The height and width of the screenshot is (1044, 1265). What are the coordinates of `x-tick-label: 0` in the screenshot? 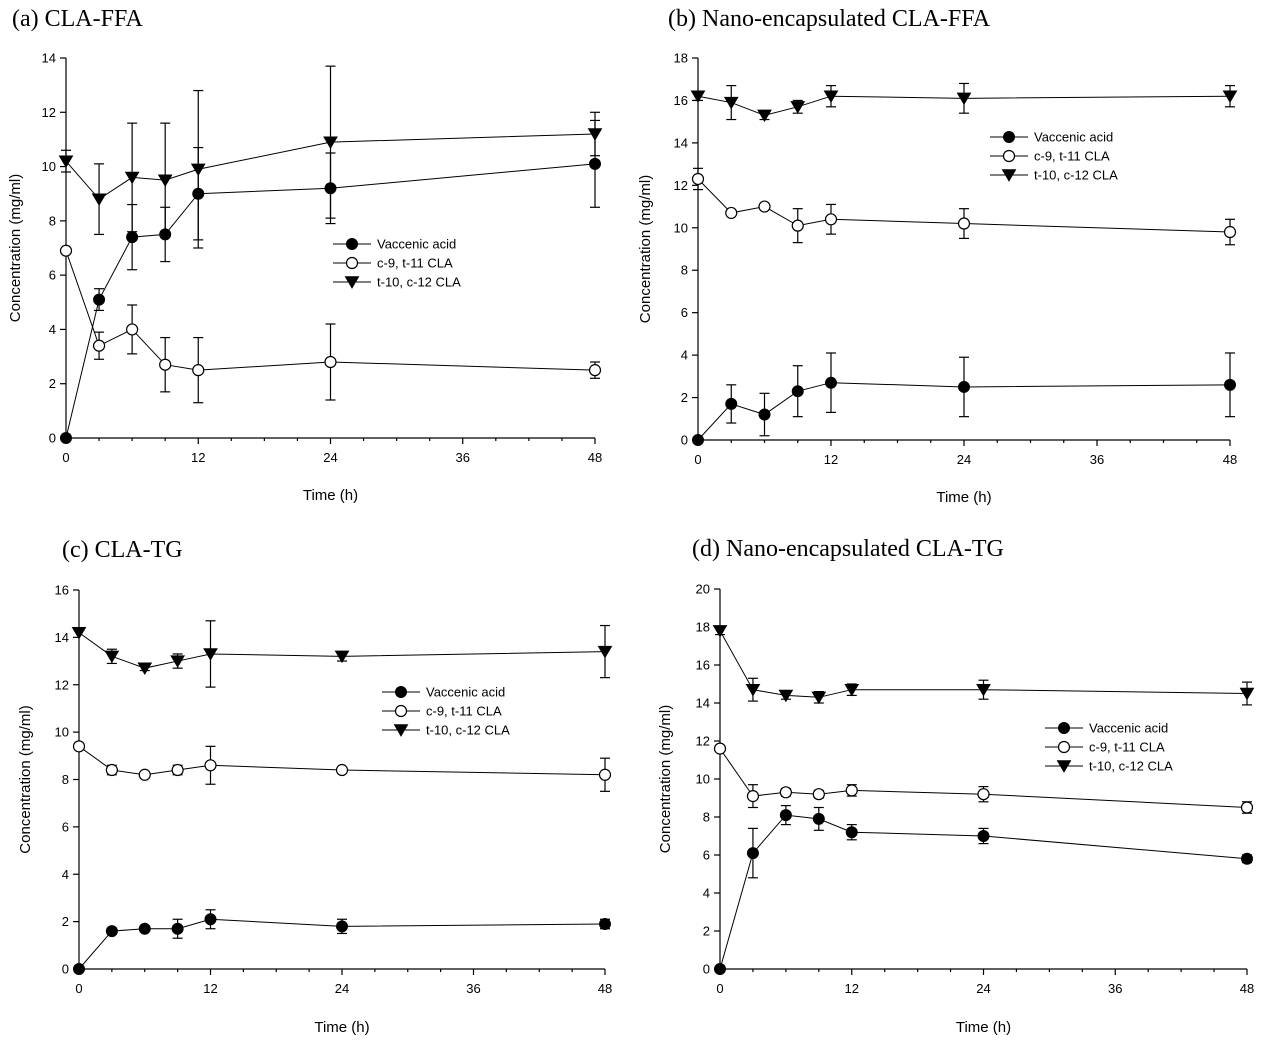 It's located at (78, 988).